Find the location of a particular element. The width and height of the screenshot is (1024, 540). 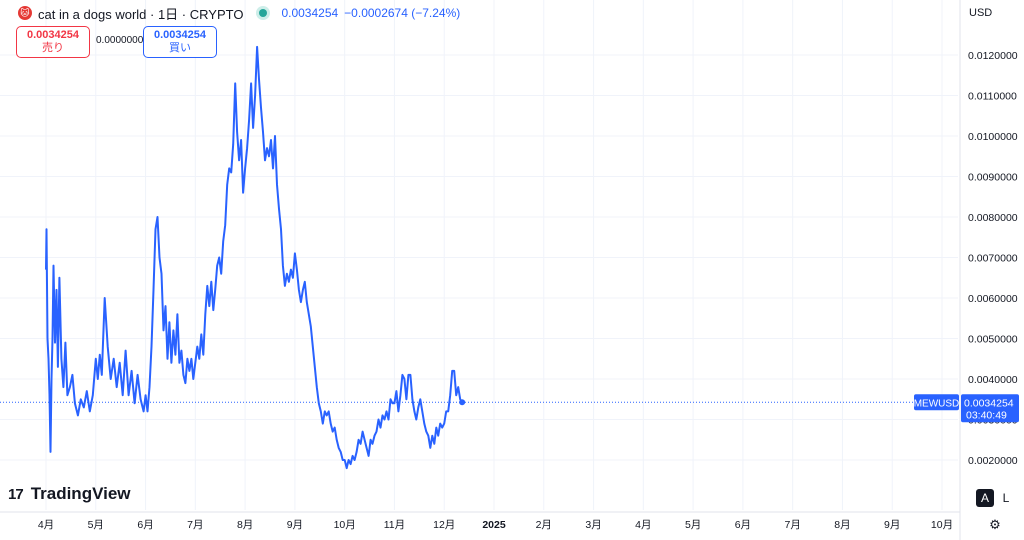

price-tag-value: 0.0034254 is located at coordinates (989, 403).